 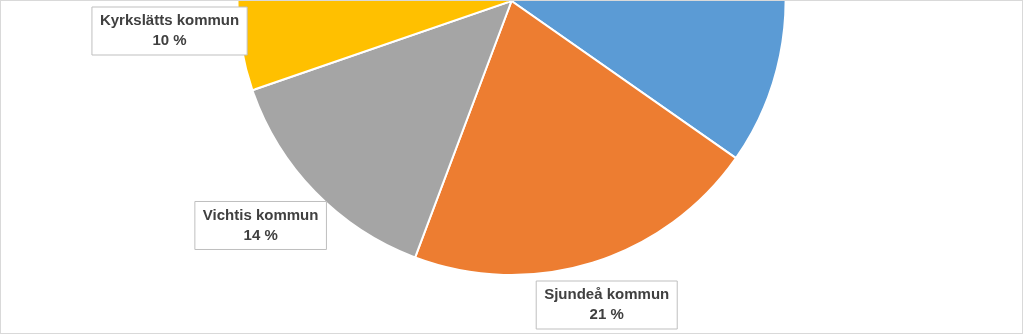 What do you see at coordinates (606, 314) in the screenshot?
I see `data-label: 21 %` at bounding box center [606, 314].